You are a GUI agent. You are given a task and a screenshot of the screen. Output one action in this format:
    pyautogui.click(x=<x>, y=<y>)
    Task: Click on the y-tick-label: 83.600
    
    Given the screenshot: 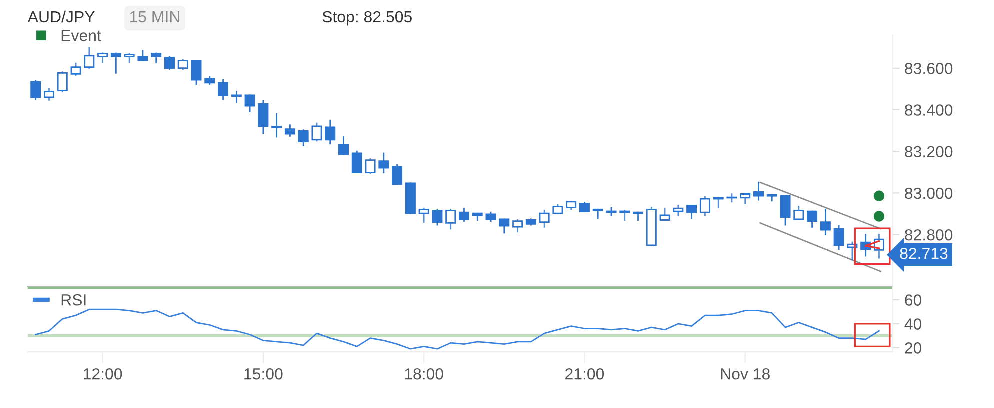 What is the action you would take?
    pyautogui.click(x=929, y=68)
    